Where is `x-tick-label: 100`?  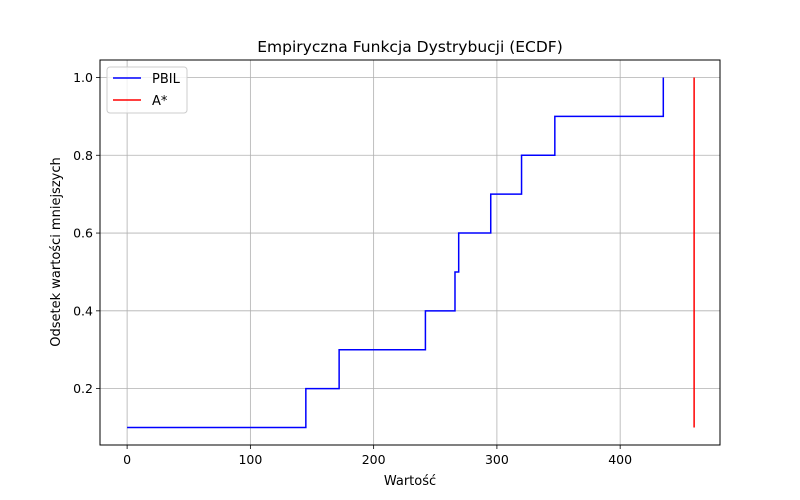
x-tick-label: 100 is located at coordinates (250, 459).